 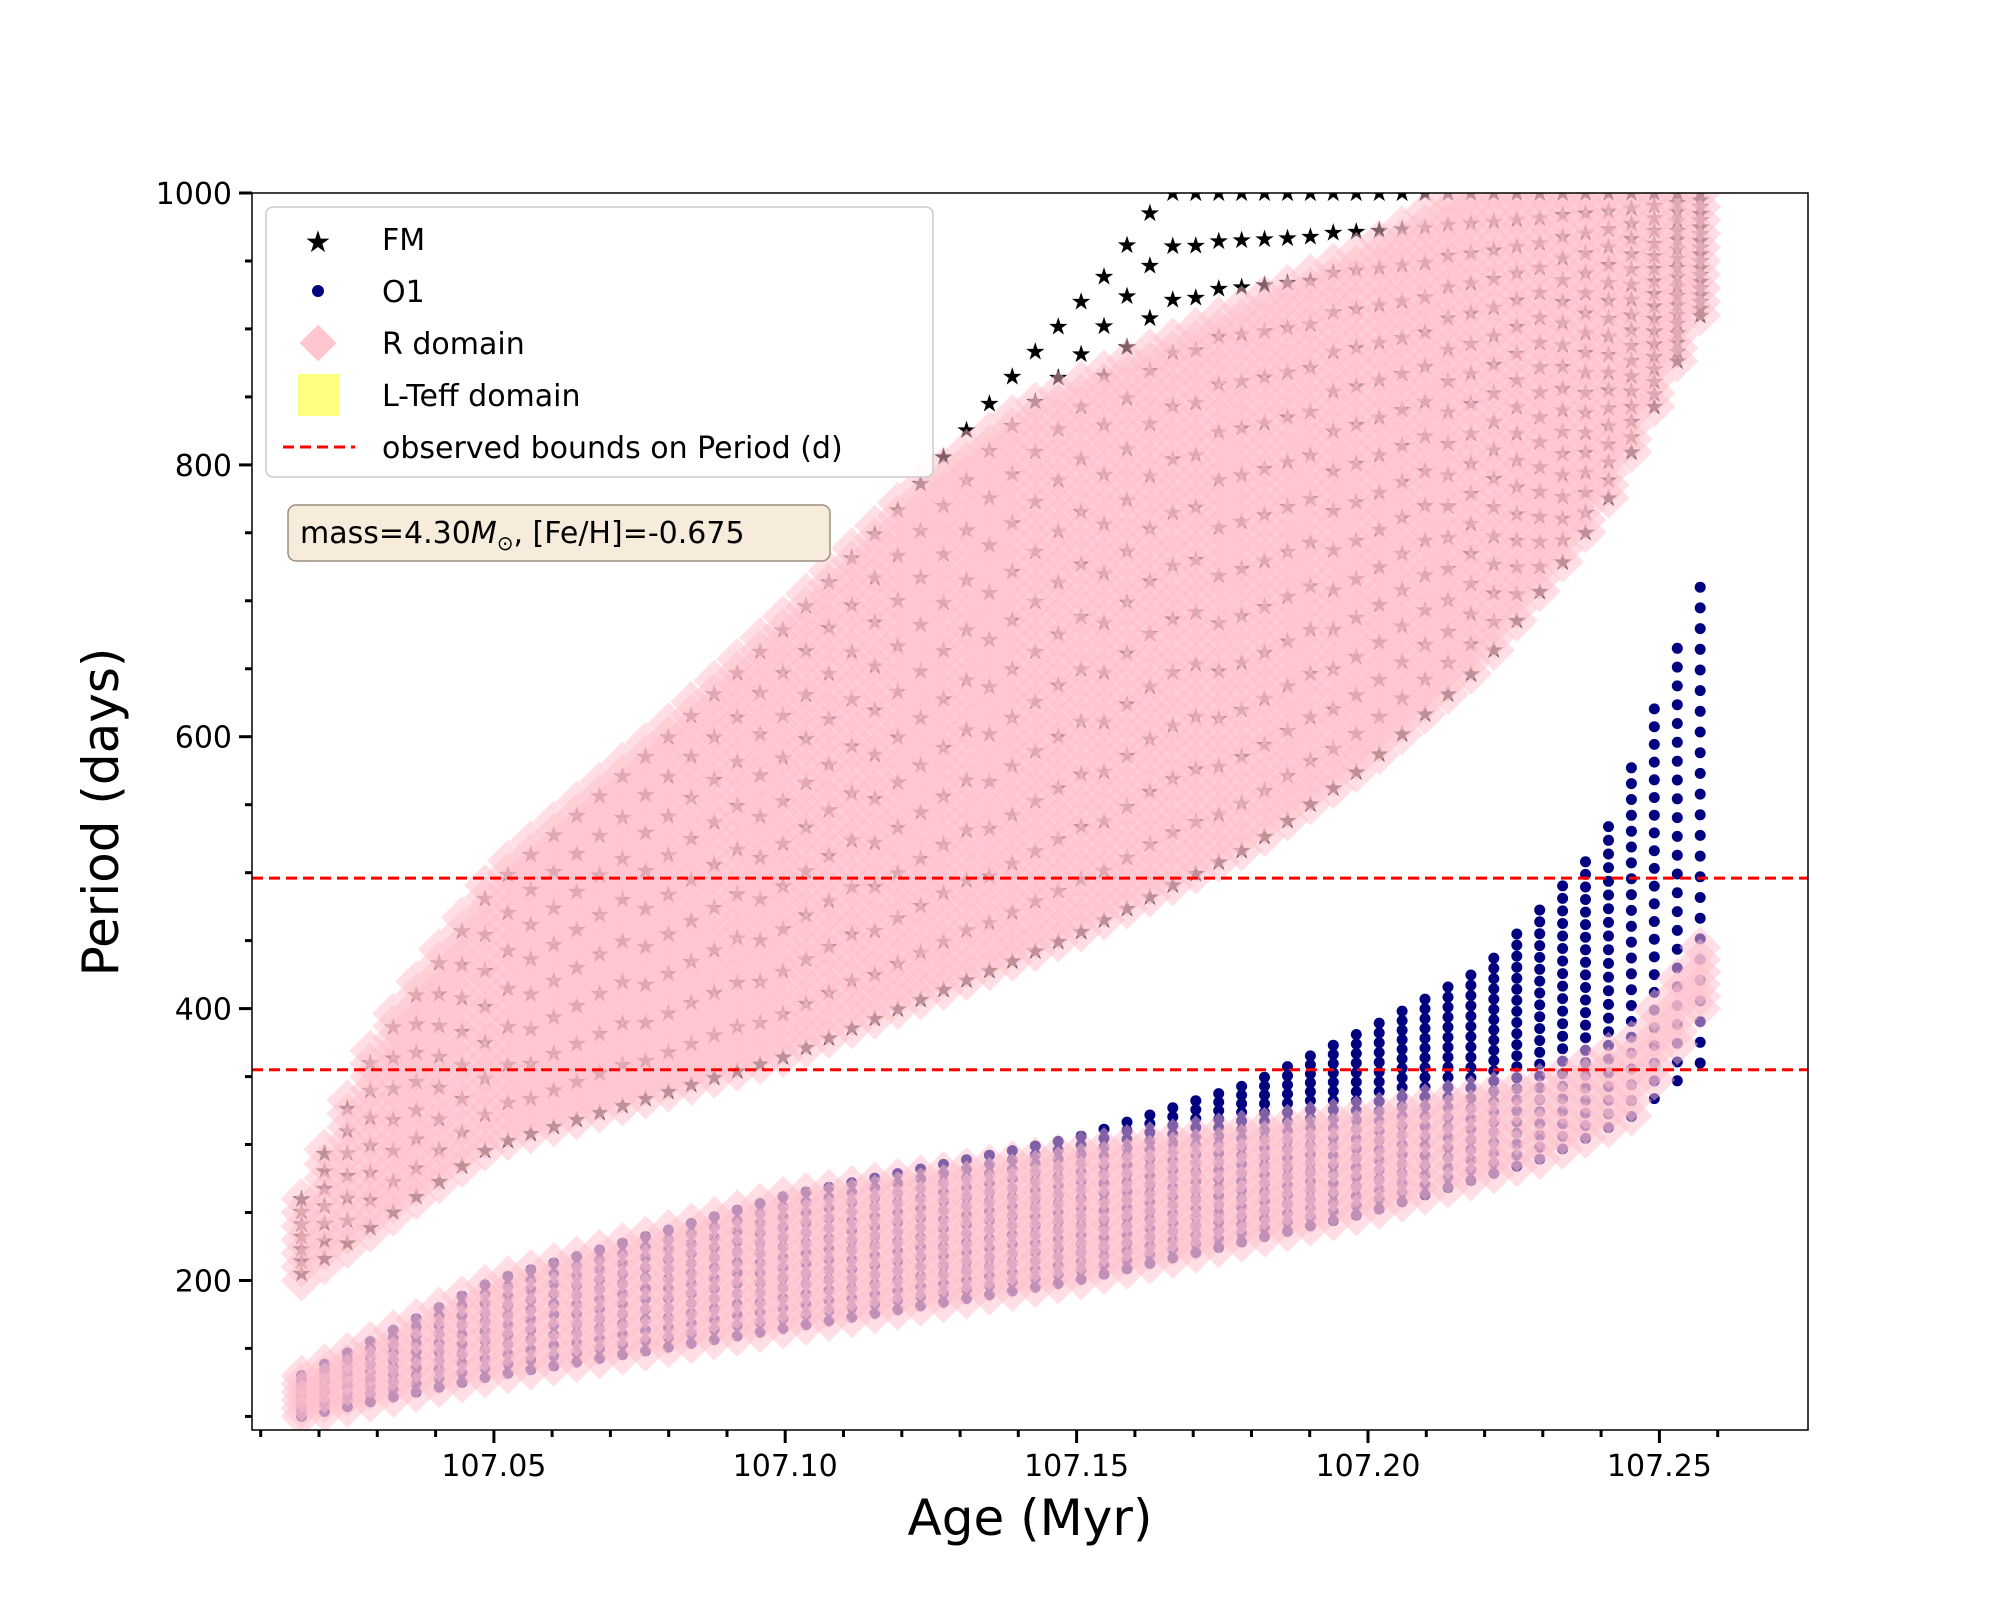 What do you see at coordinates (1012, 1161) in the screenshot?
I see `r-domain-point` at bounding box center [1012, 1161].